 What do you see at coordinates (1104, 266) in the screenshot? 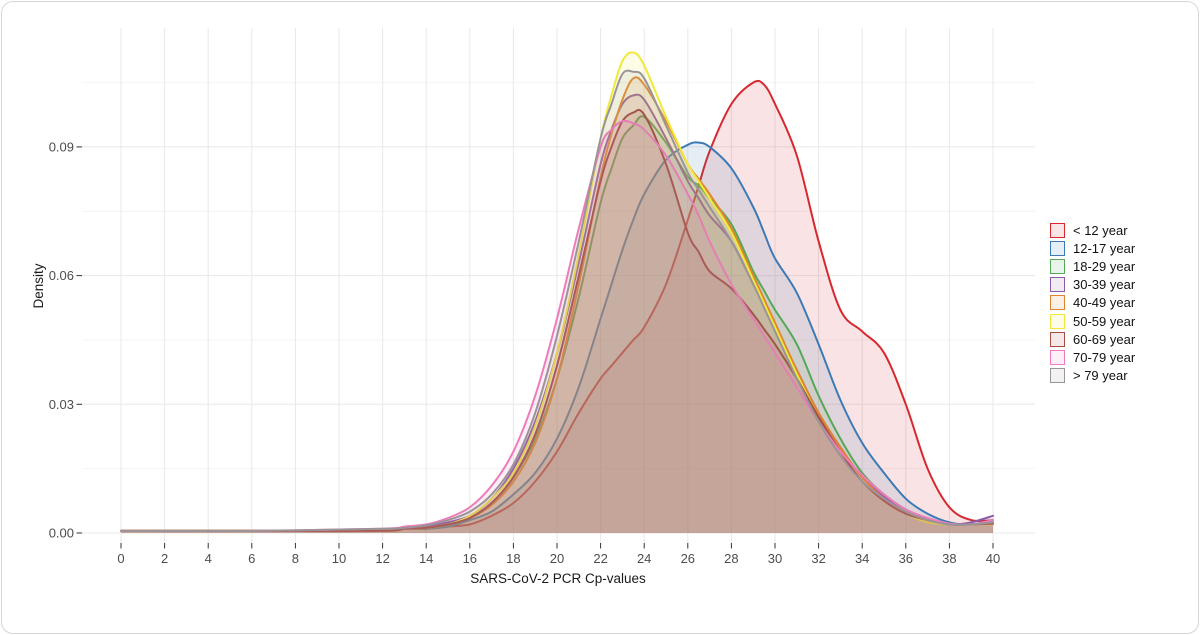
I see `legend-label: 18-29 year` at bounding box center [1104, 266].